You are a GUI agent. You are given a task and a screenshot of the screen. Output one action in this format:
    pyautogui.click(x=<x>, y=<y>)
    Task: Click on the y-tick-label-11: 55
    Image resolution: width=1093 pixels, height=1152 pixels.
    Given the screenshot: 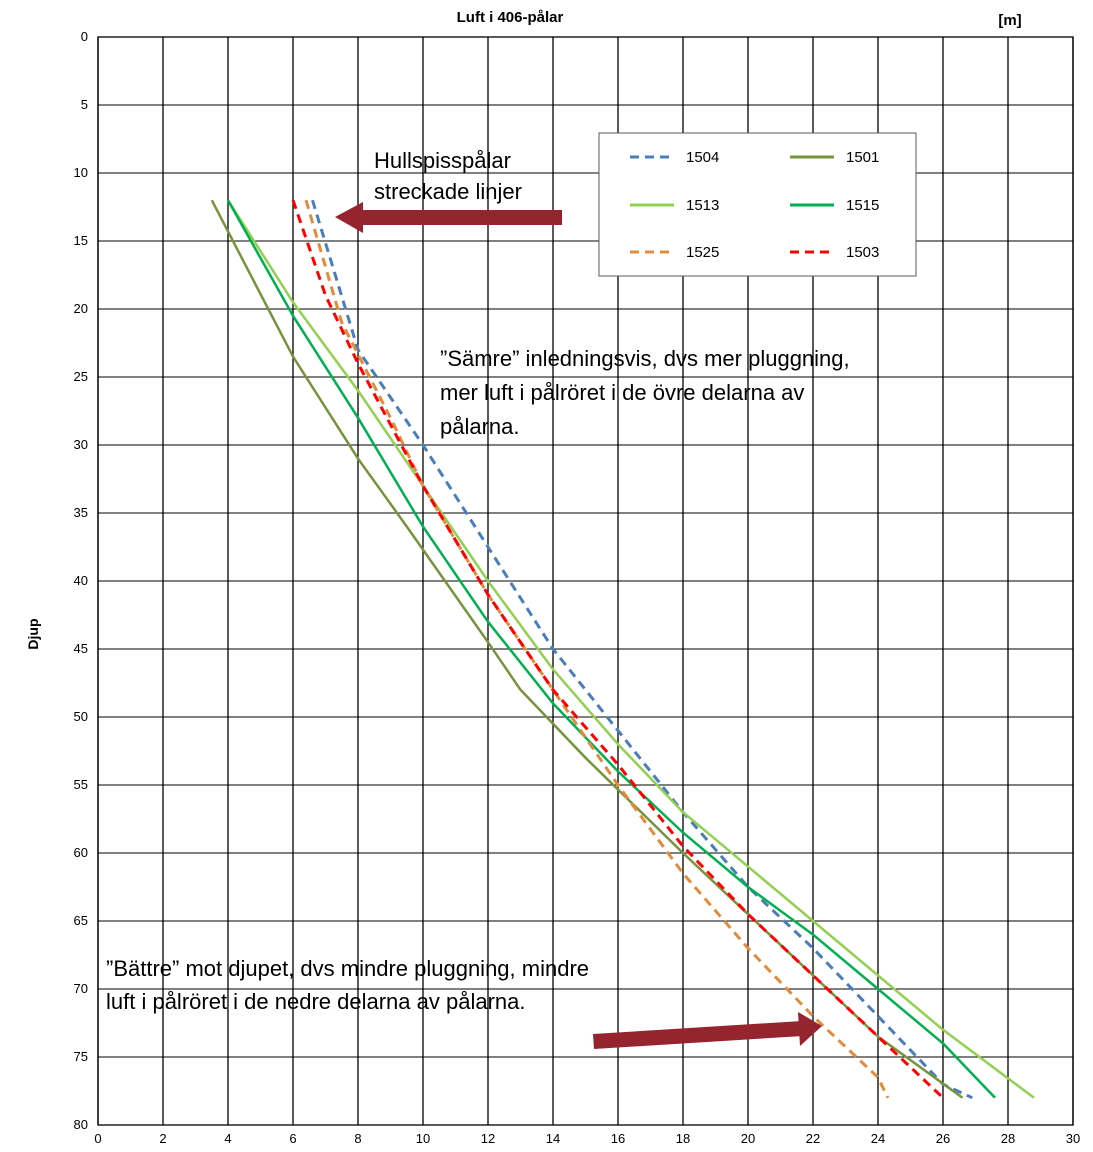 What is the action you would take?
    pyautogui.click(x=81, y=784)
    